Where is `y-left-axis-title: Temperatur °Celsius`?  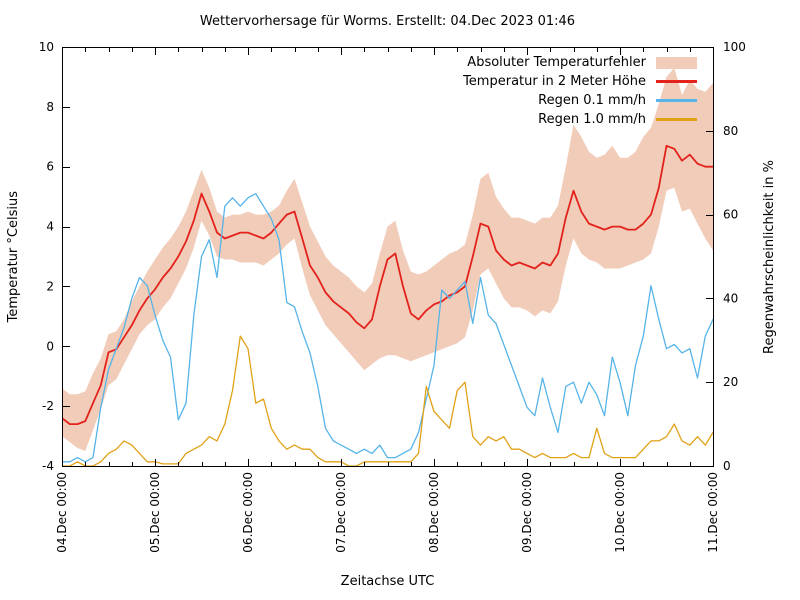 y-left-axis-title: Temperatur °Celsius is located at coordinates (13, 256).